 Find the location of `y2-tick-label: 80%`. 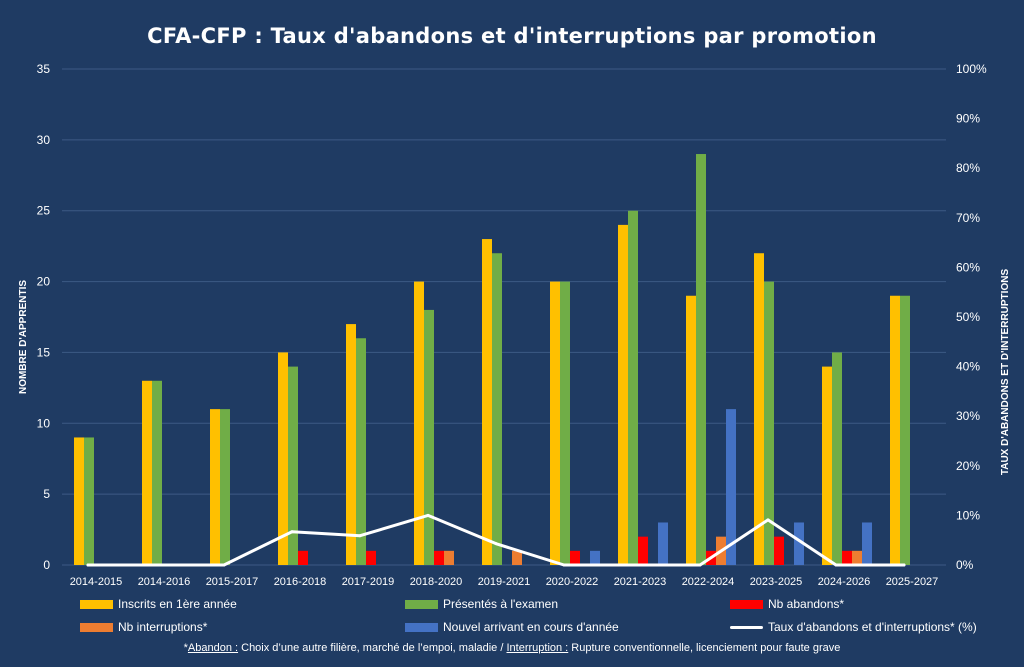

y2-tick-label: 80% is located at coordinates (968, 168).